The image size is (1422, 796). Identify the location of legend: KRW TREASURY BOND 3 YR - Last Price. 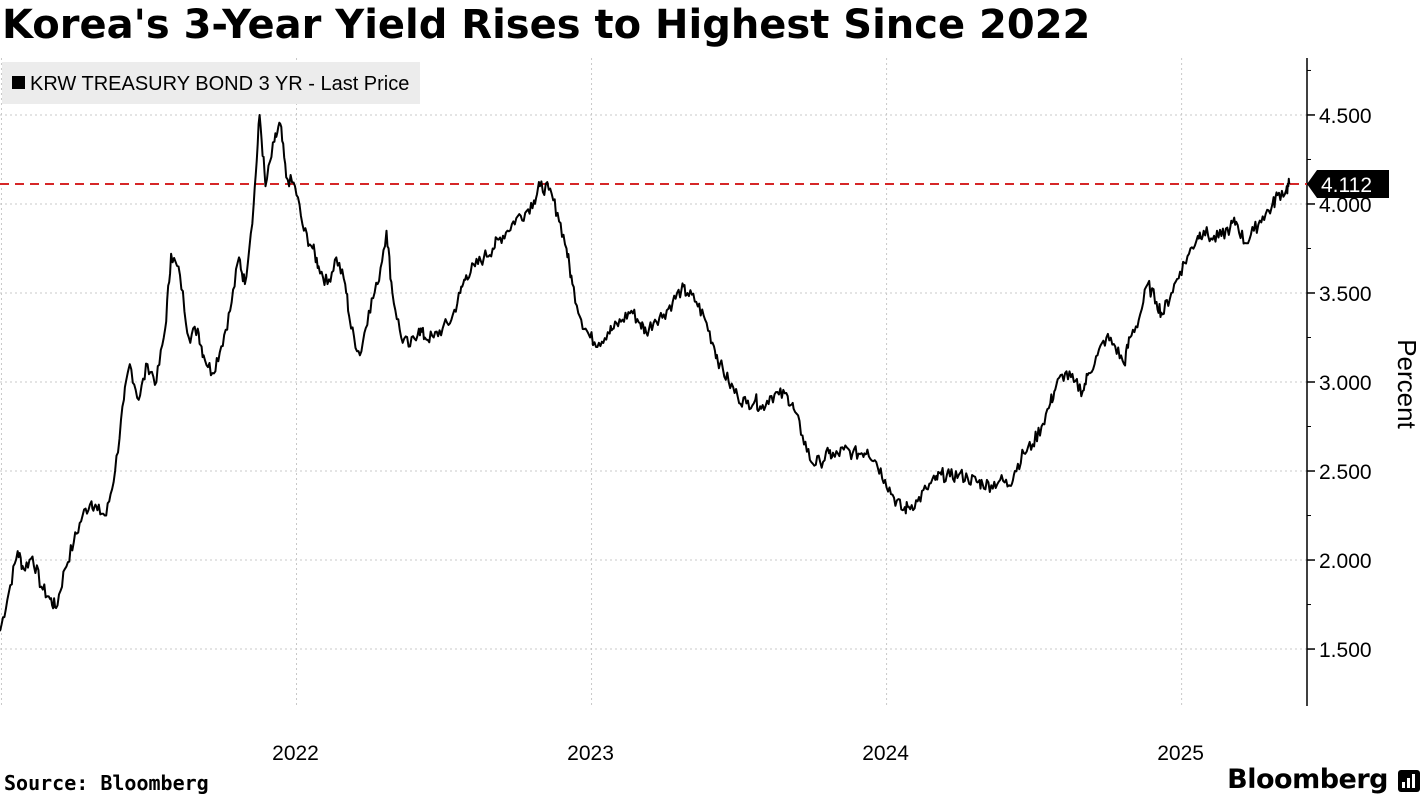
(211, 83).